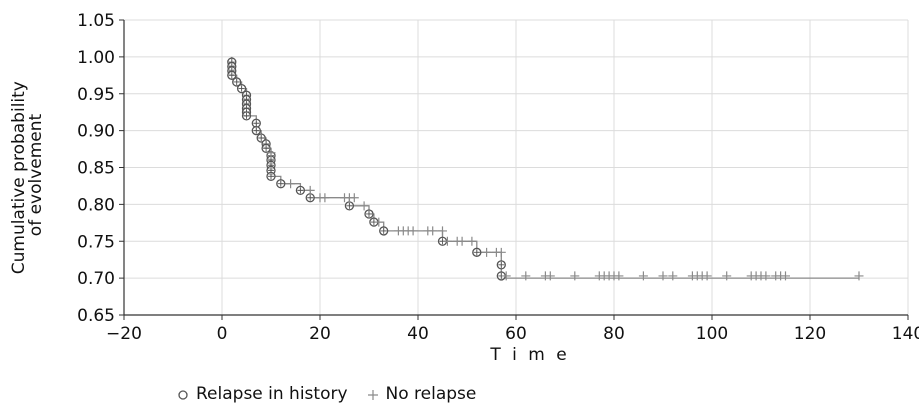 The width and height of the screenshot is (919, 409). Describe the element at coordinates (96, 279) in the screenshot. I see `y-tick-label: 0.70` at that location.